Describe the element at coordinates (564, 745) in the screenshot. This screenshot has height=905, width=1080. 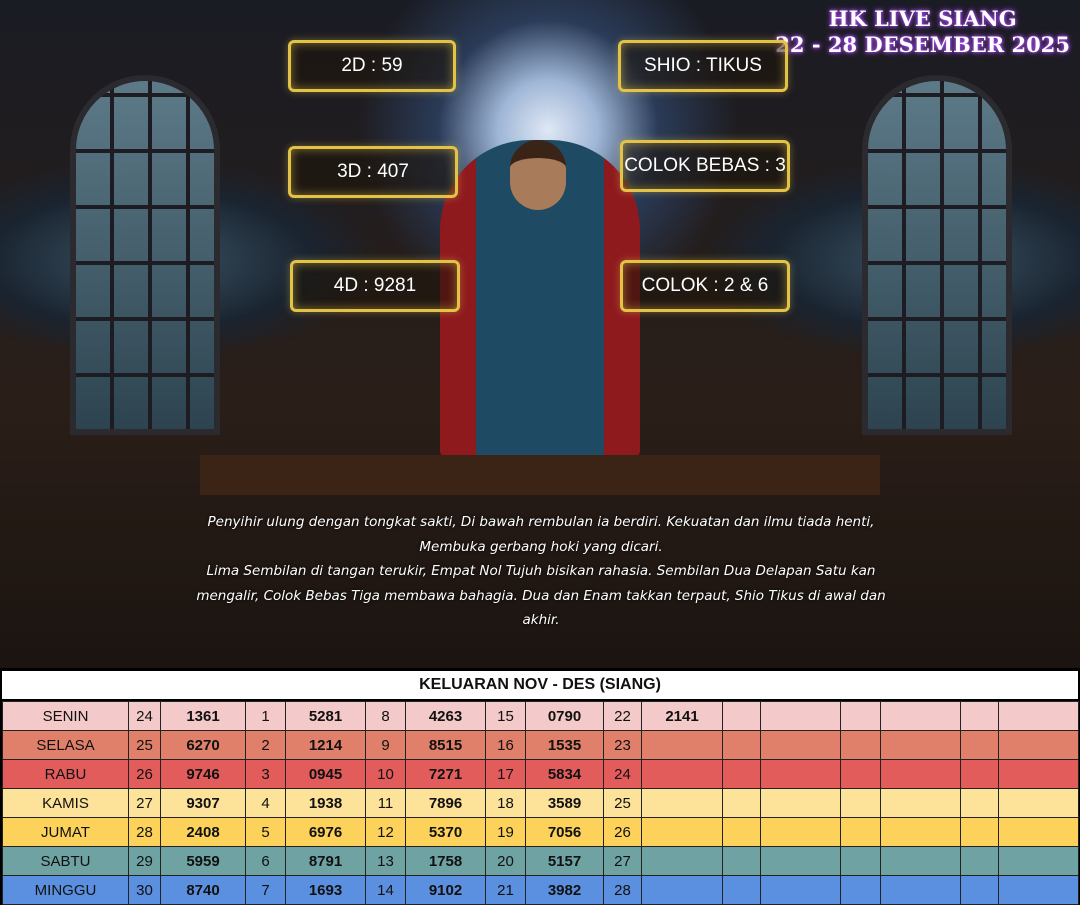
I see `result-cell: 1535` at that location.